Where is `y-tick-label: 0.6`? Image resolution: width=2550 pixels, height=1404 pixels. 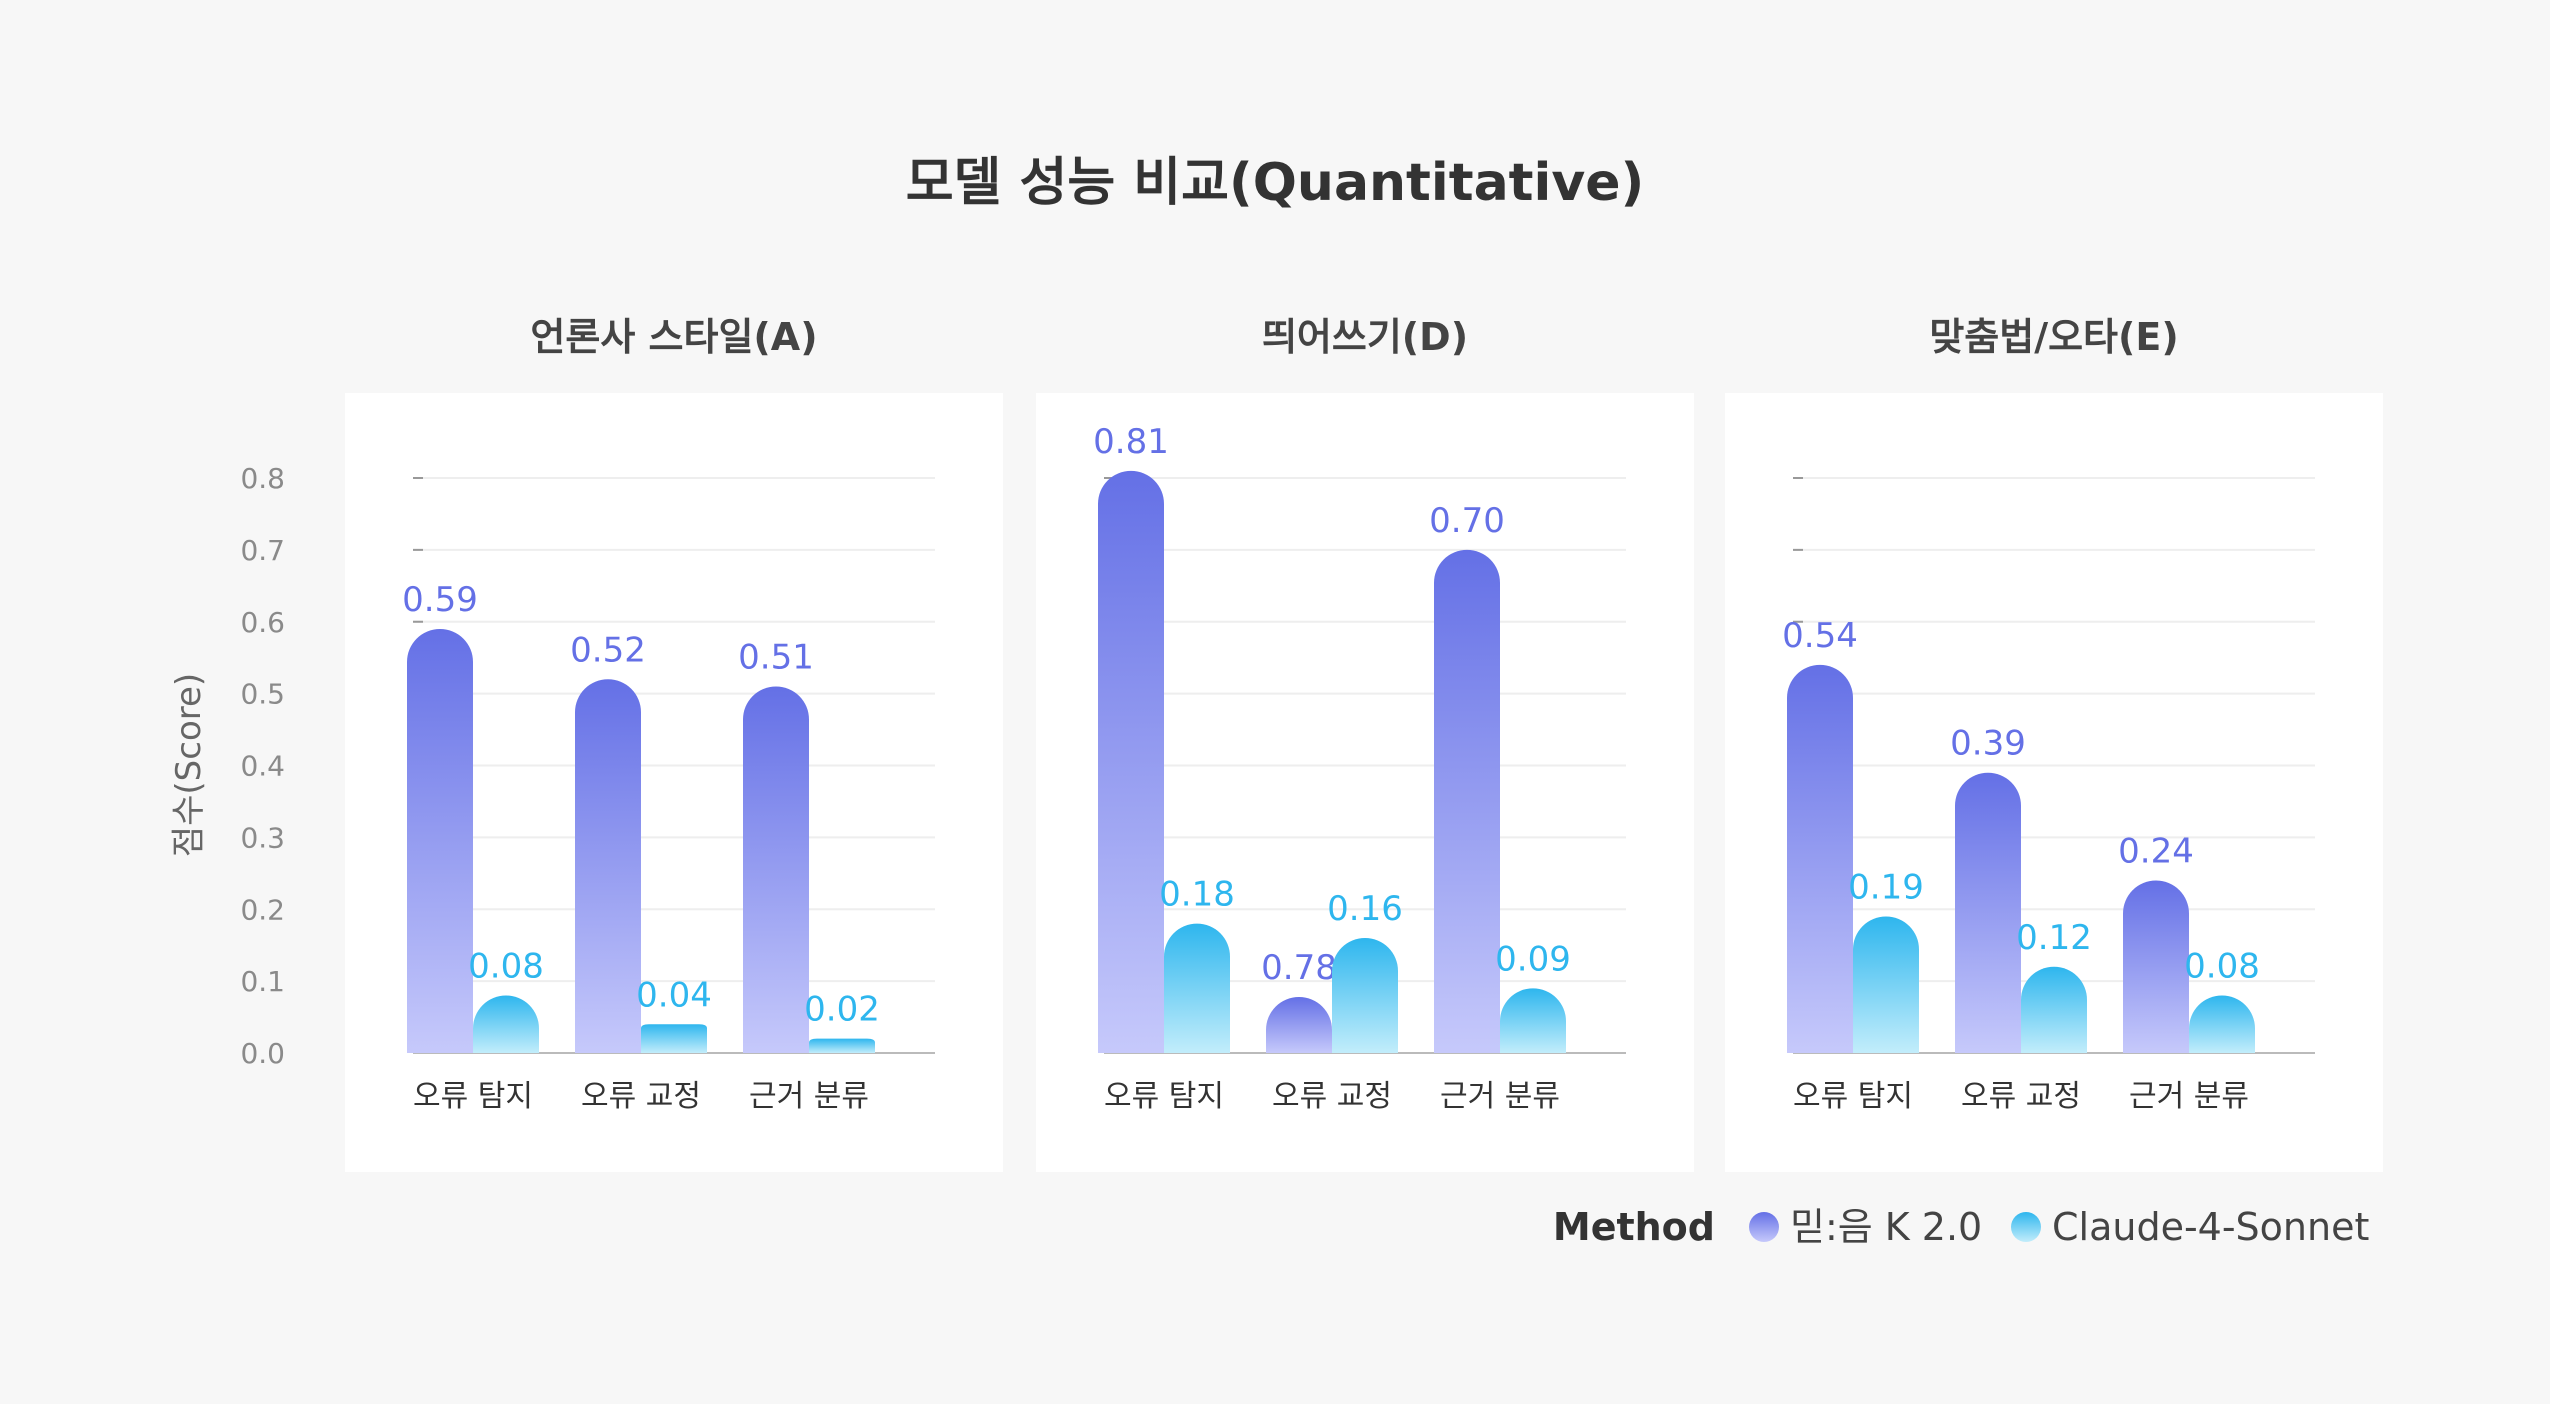
y-tick-label: 0.6 is located at coordinates (262, 622).